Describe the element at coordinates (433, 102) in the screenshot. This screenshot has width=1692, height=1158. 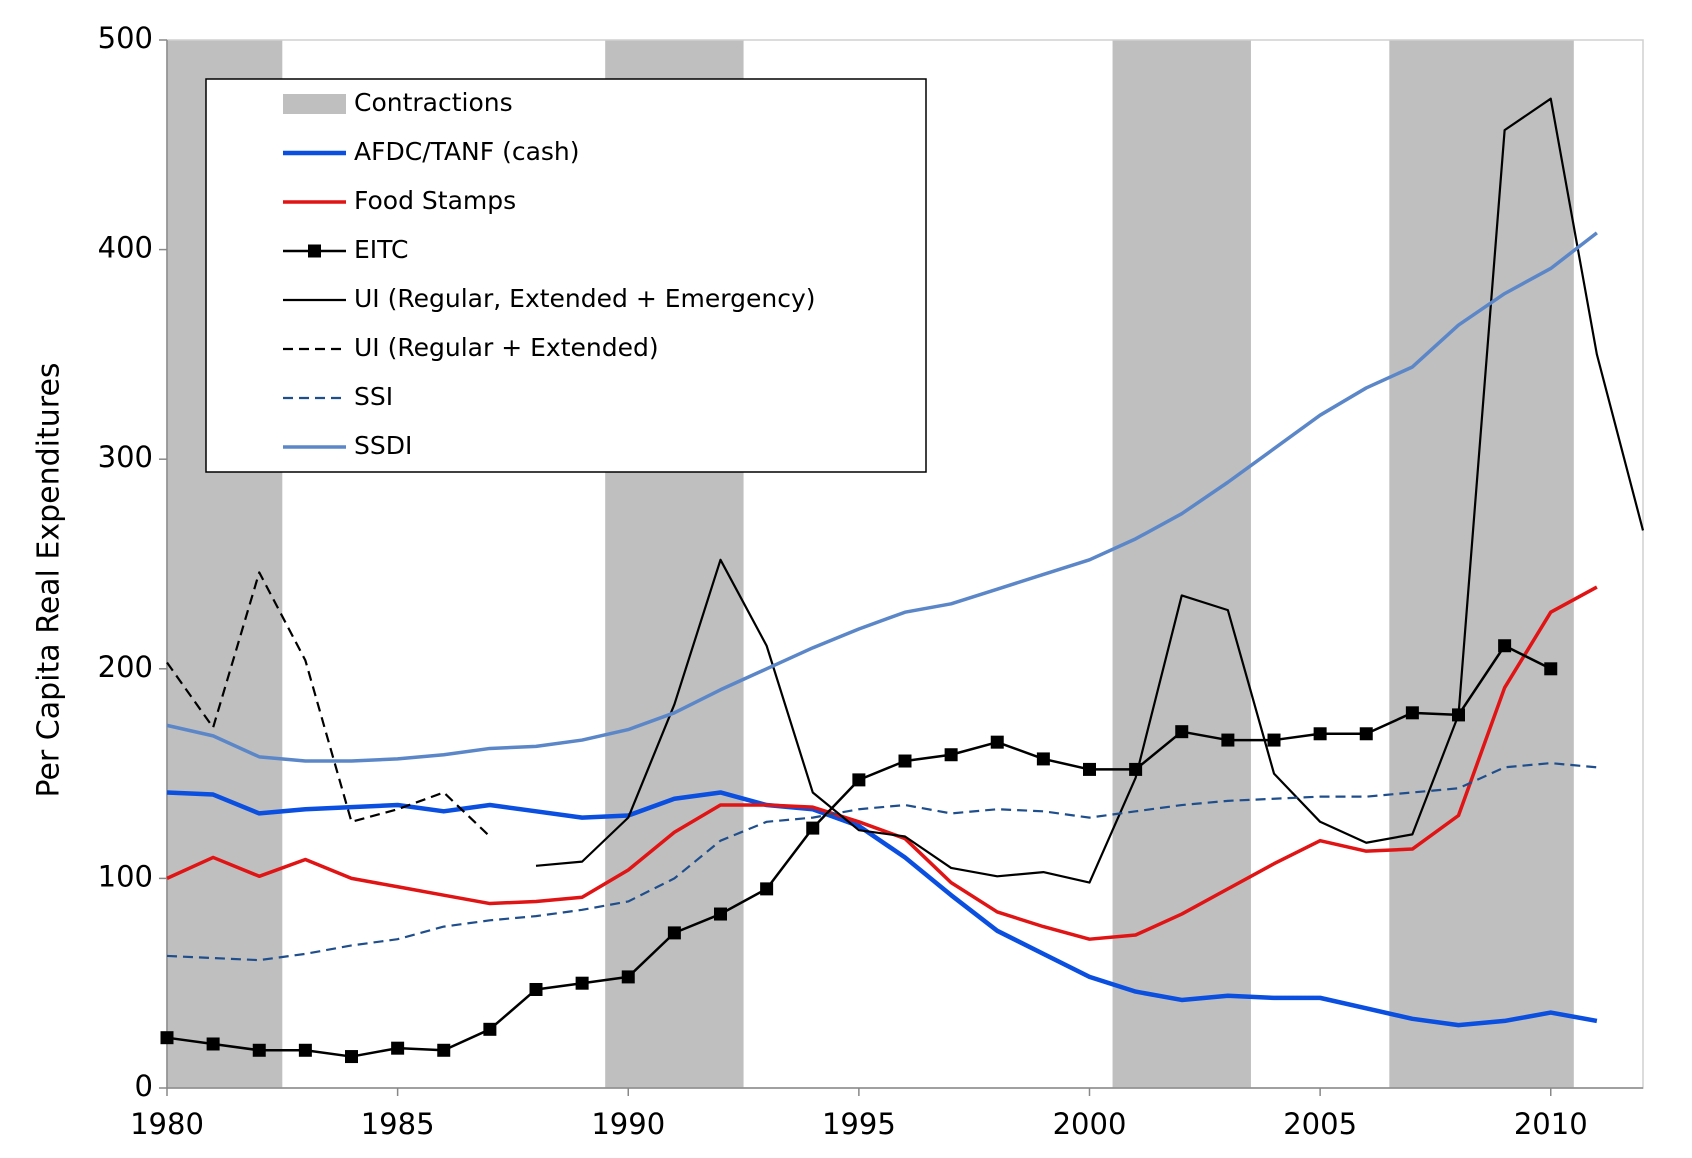
I see `legend-label: Contractions` at that location.